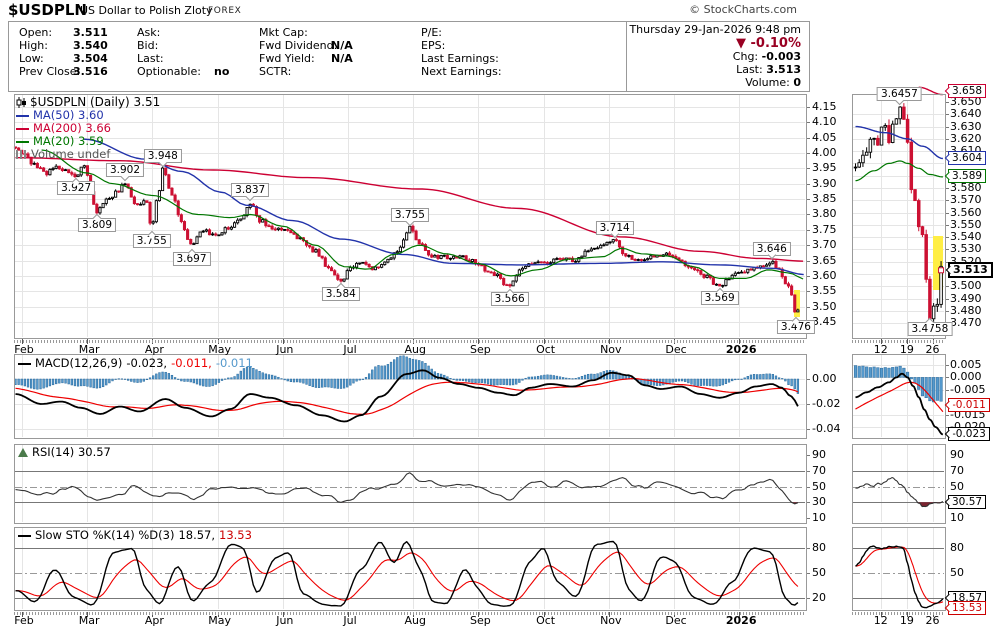  Describe the element at coordinates (22, 128) in the screenshot. I see `ma200-line-icon` at that location.